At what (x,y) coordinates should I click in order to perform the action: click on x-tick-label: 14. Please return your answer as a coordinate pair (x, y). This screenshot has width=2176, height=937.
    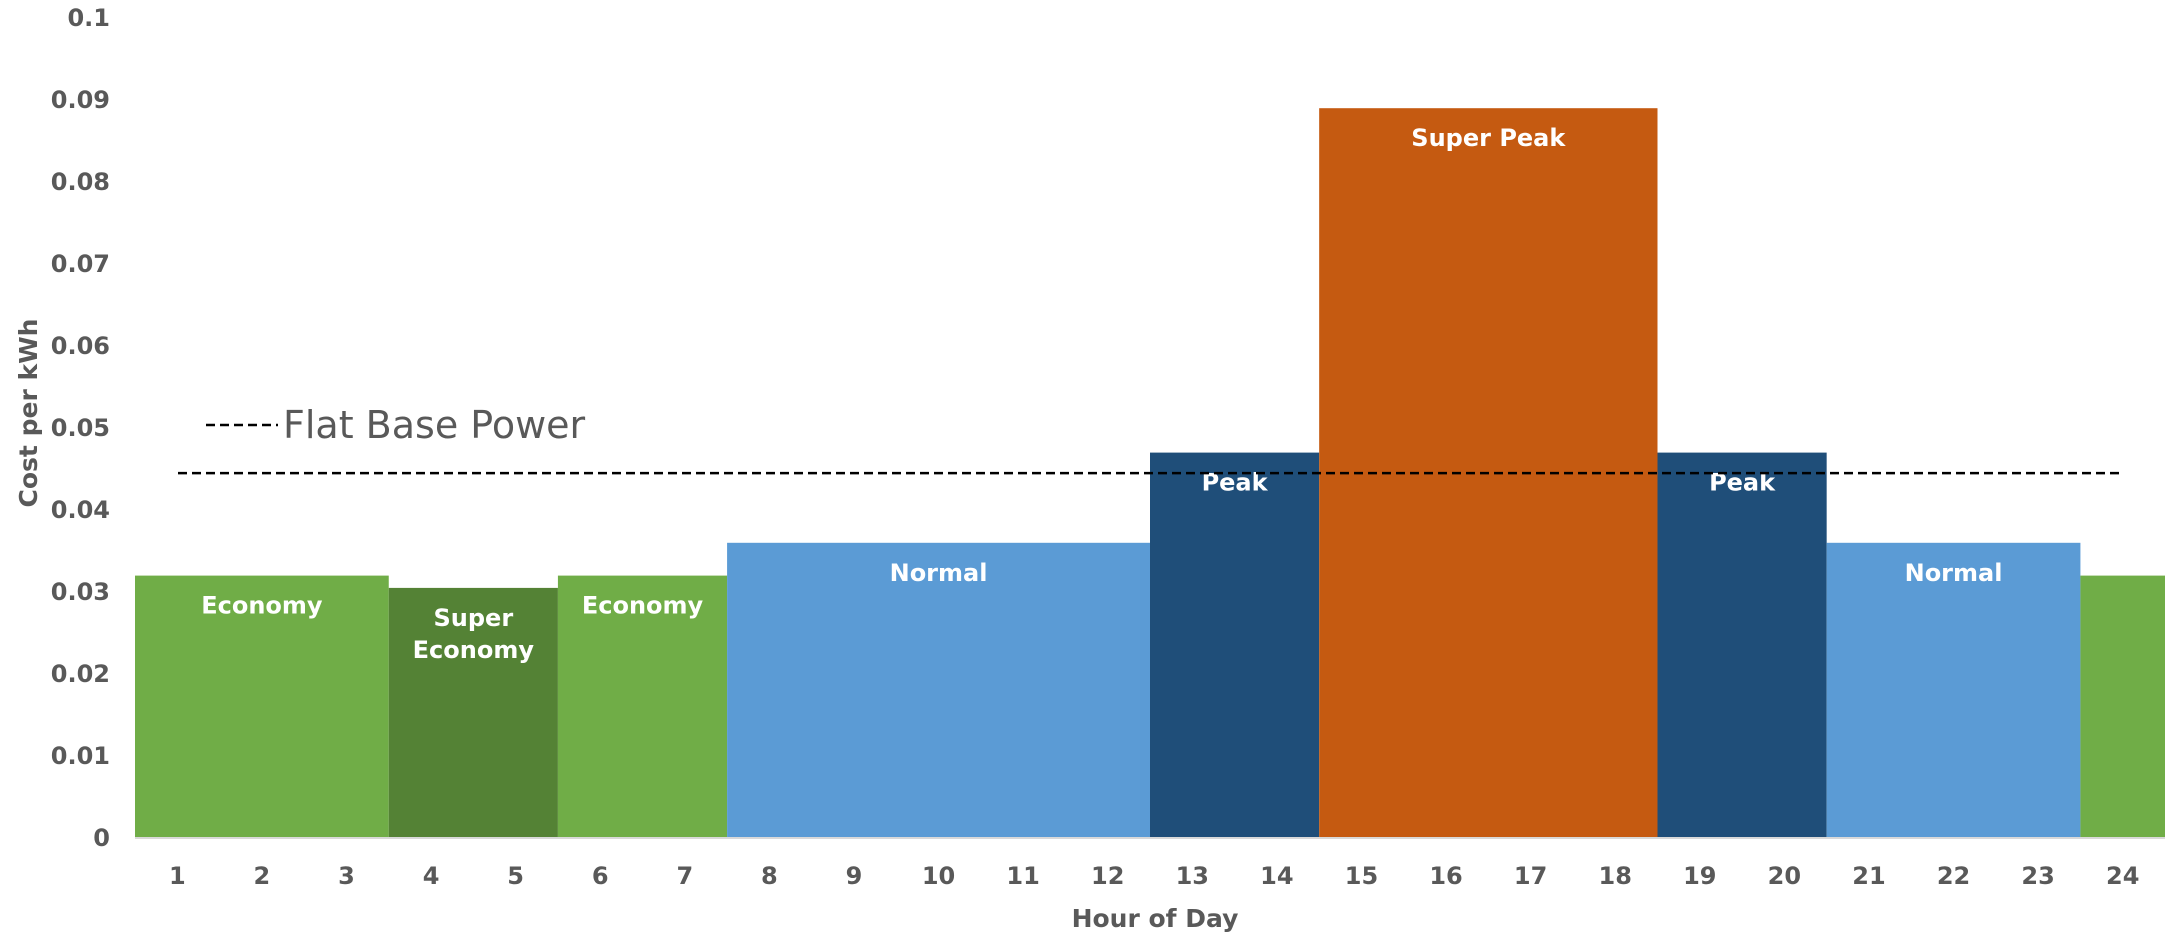
    Looking at the image, I should click on (1276, 876).